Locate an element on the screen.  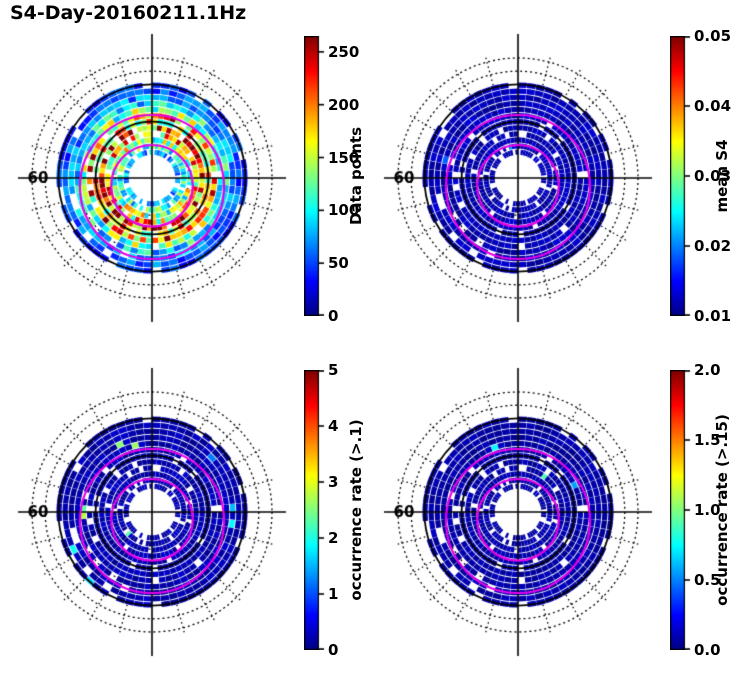
colorbar-ticks: 0.0 0.5 1.0 1.5 2.0 is located at coordinates (712, 510).